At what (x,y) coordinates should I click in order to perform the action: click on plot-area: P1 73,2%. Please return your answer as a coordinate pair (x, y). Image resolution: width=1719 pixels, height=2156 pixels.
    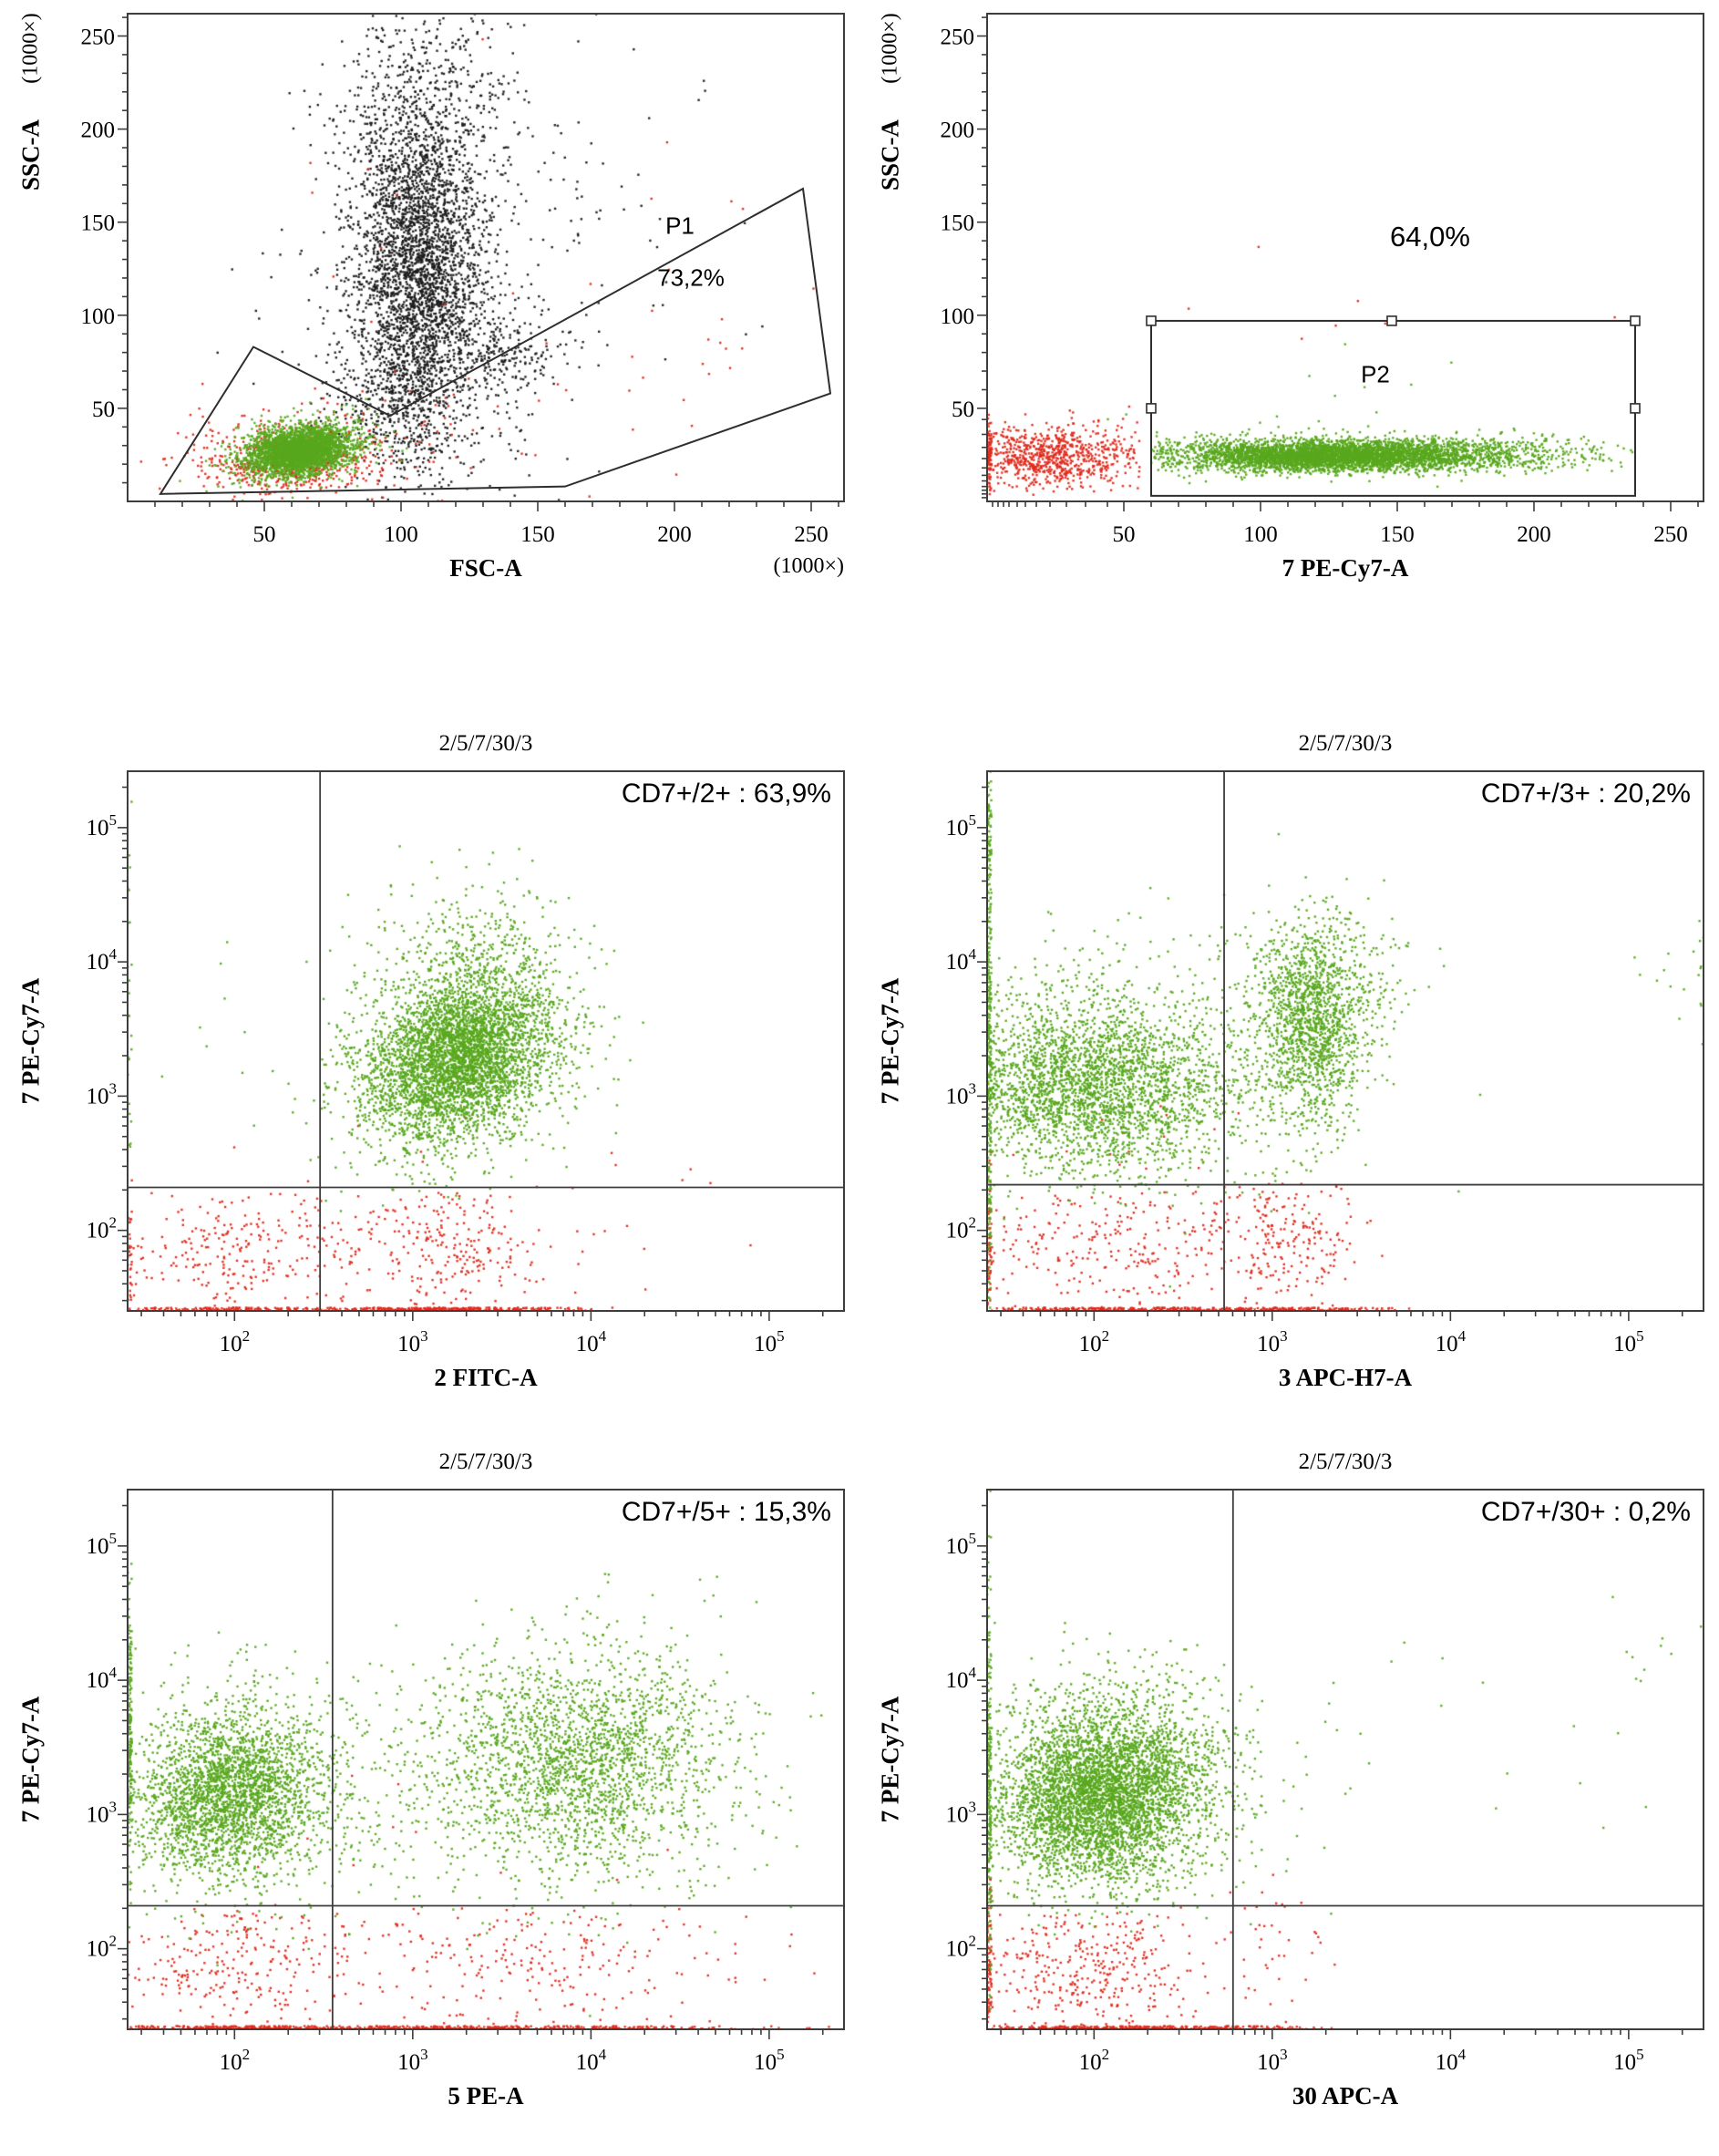
    Looking at the image, I should click on (486, 257).